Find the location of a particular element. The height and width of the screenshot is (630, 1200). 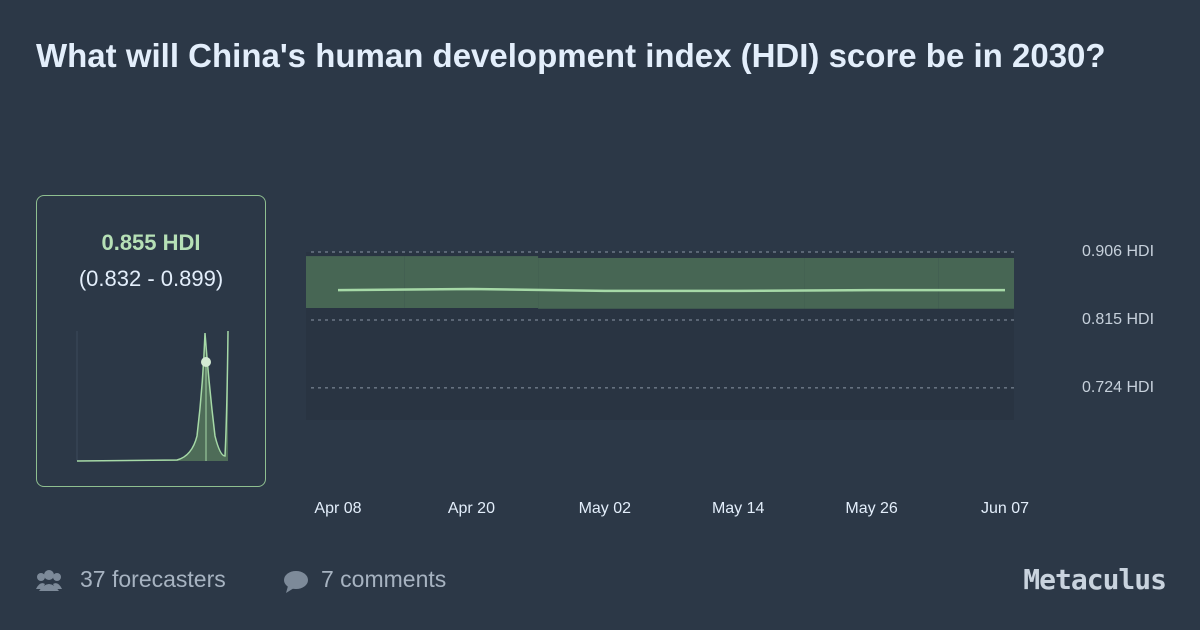

density-fill is located at coordinates (152, 396).